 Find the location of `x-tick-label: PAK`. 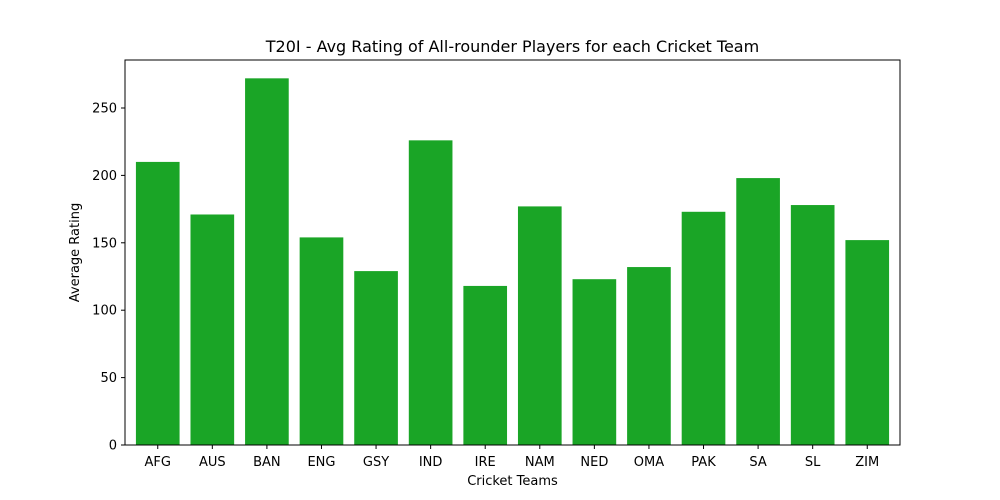

x-tick-label: PAK is located at coordinates (703, 462).